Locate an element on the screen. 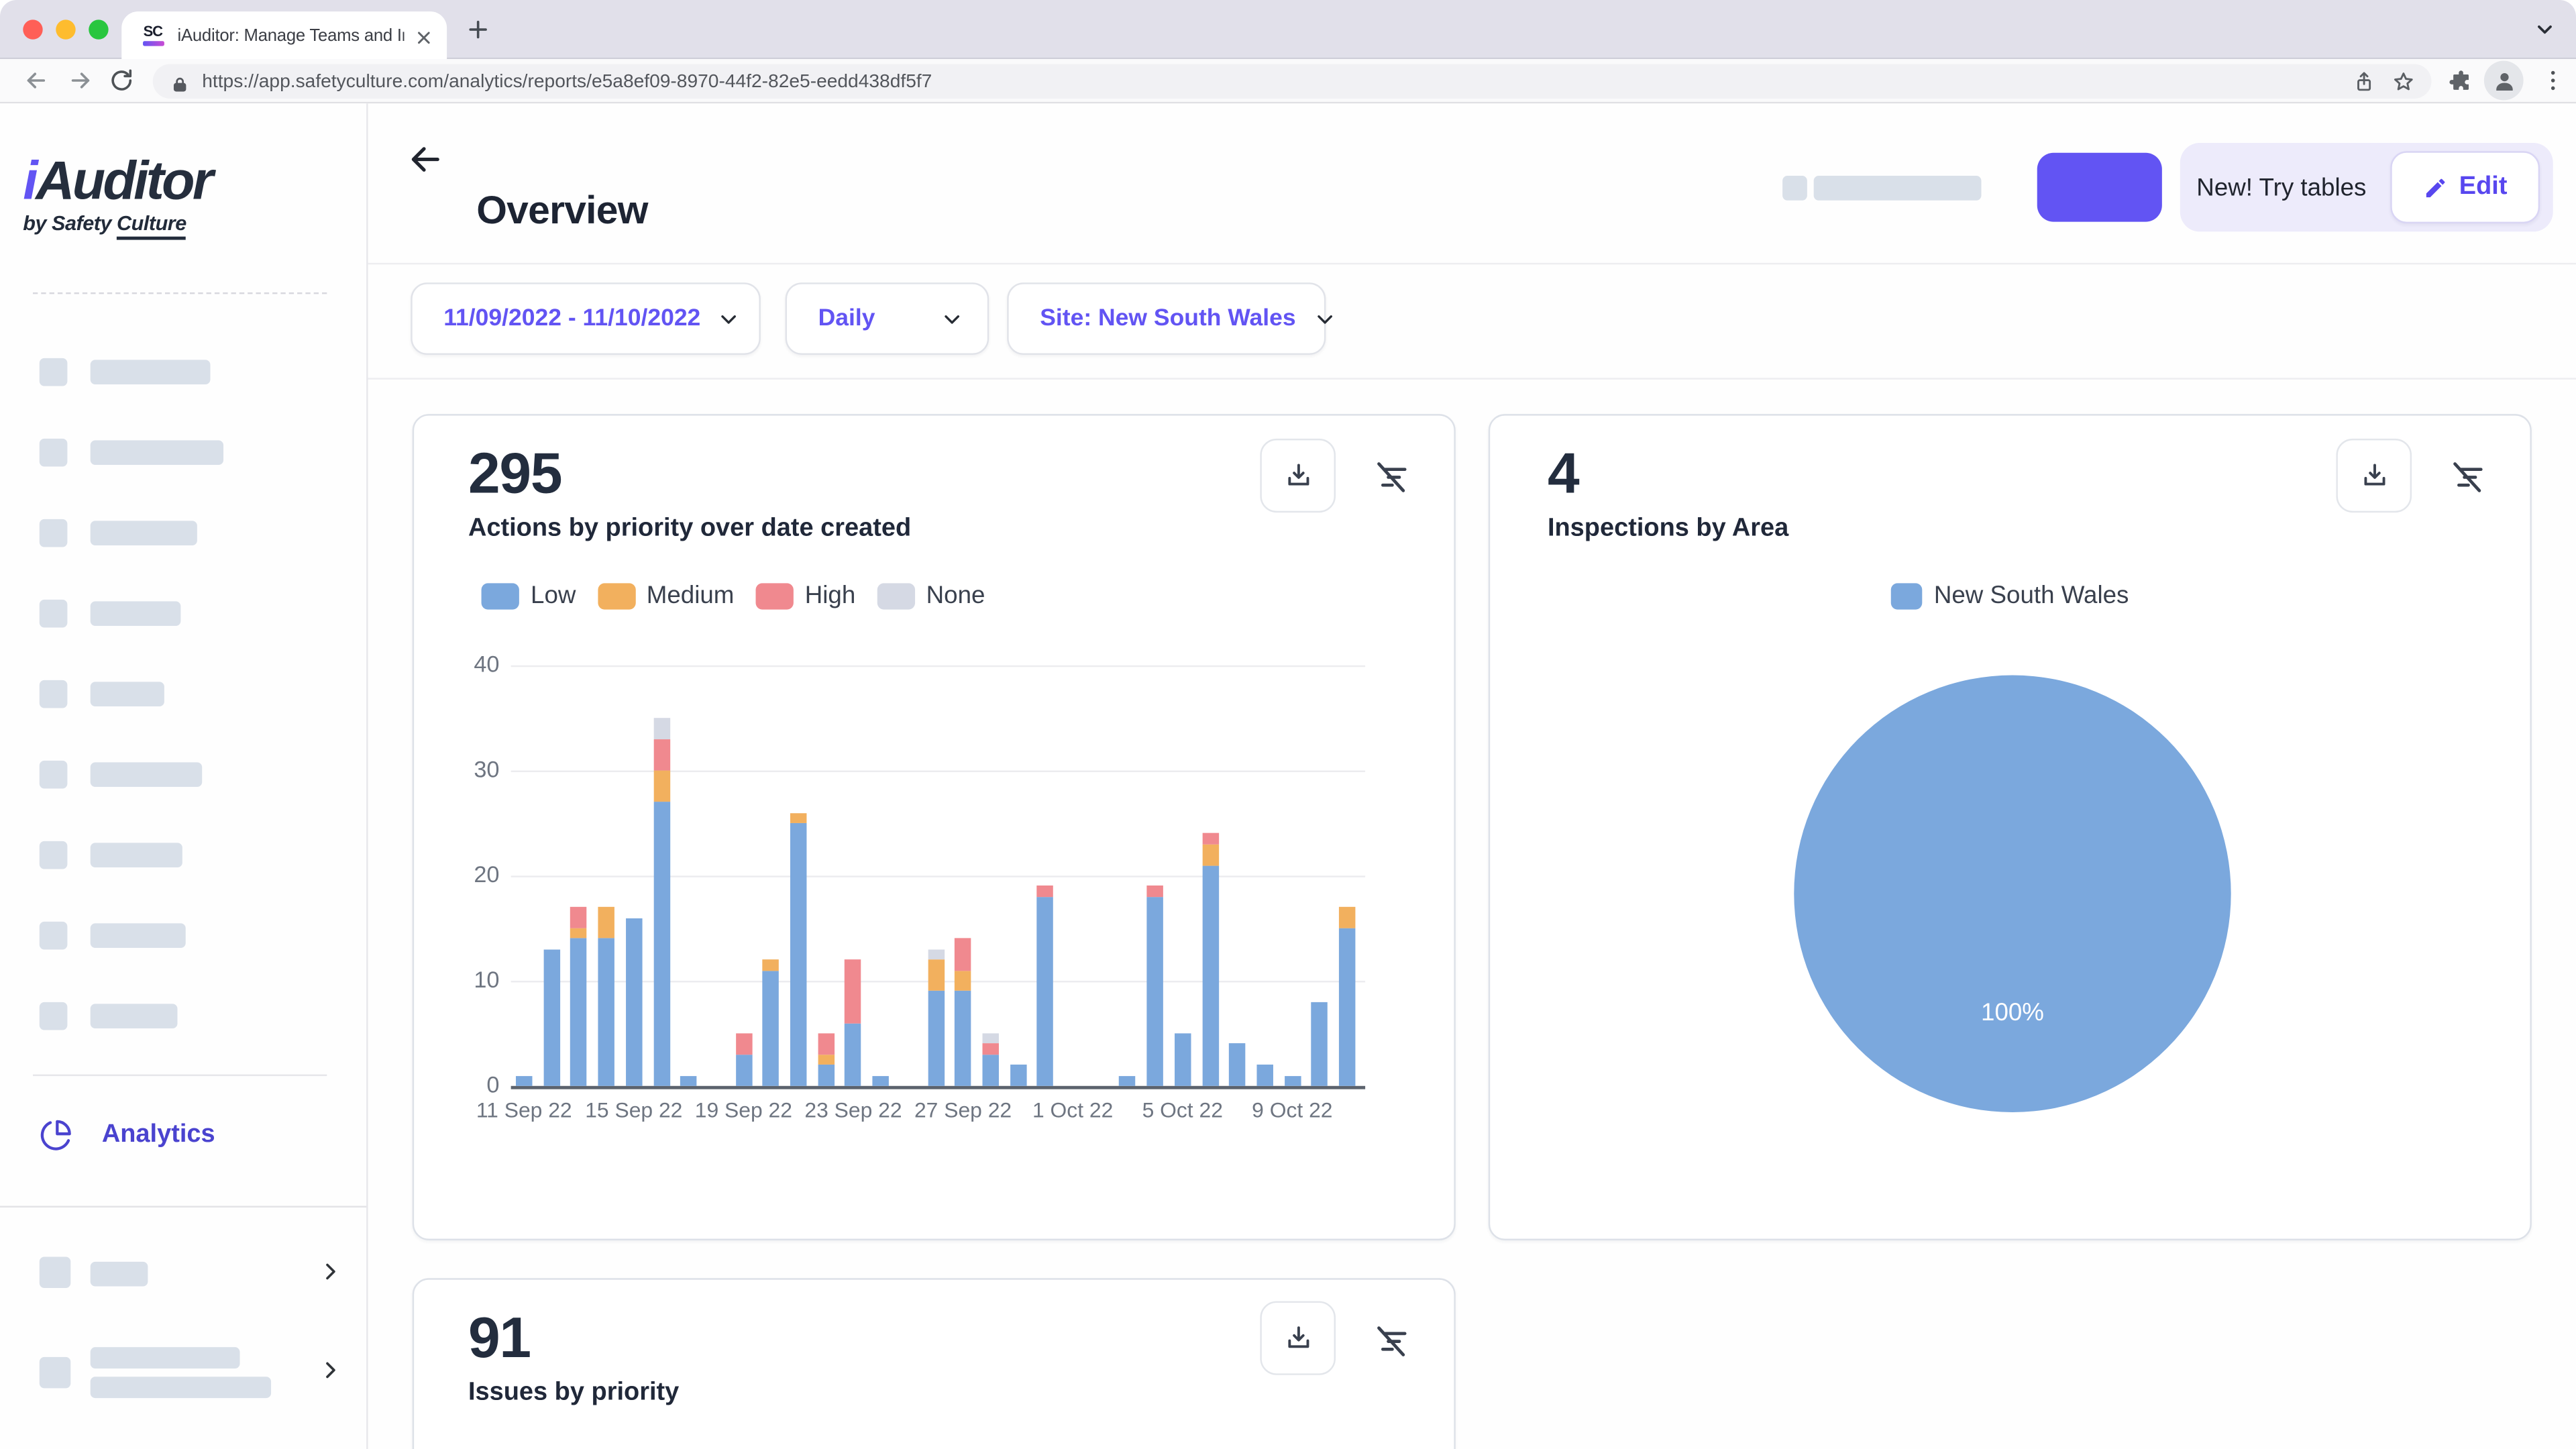 The width and height of the screenshot is (2576, 1449). iauditor-logo: iAuditor by Safety Culture is located at coordinates (118, 196).